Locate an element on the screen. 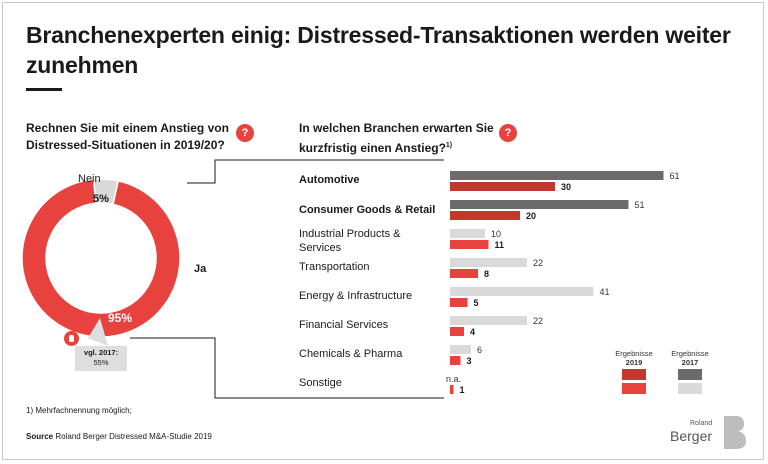 Image resolution: width=768 pixels, height=464 pixels. category-label-7: Sonstige is located at coordinates (320, 383).